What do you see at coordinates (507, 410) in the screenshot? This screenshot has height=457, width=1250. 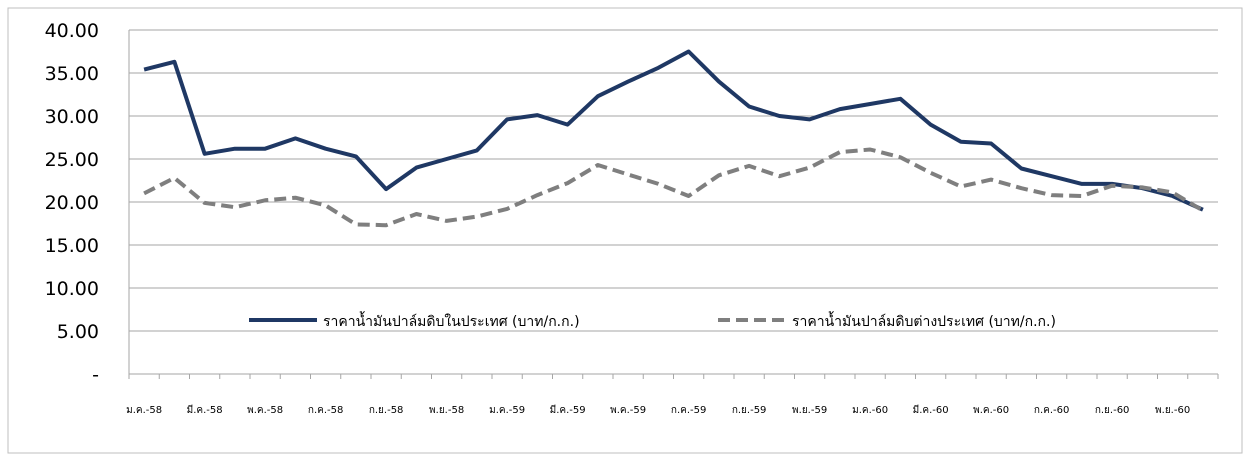 I see `x-tick-label: ม.ค.-59` at bounding box center [507, 410].